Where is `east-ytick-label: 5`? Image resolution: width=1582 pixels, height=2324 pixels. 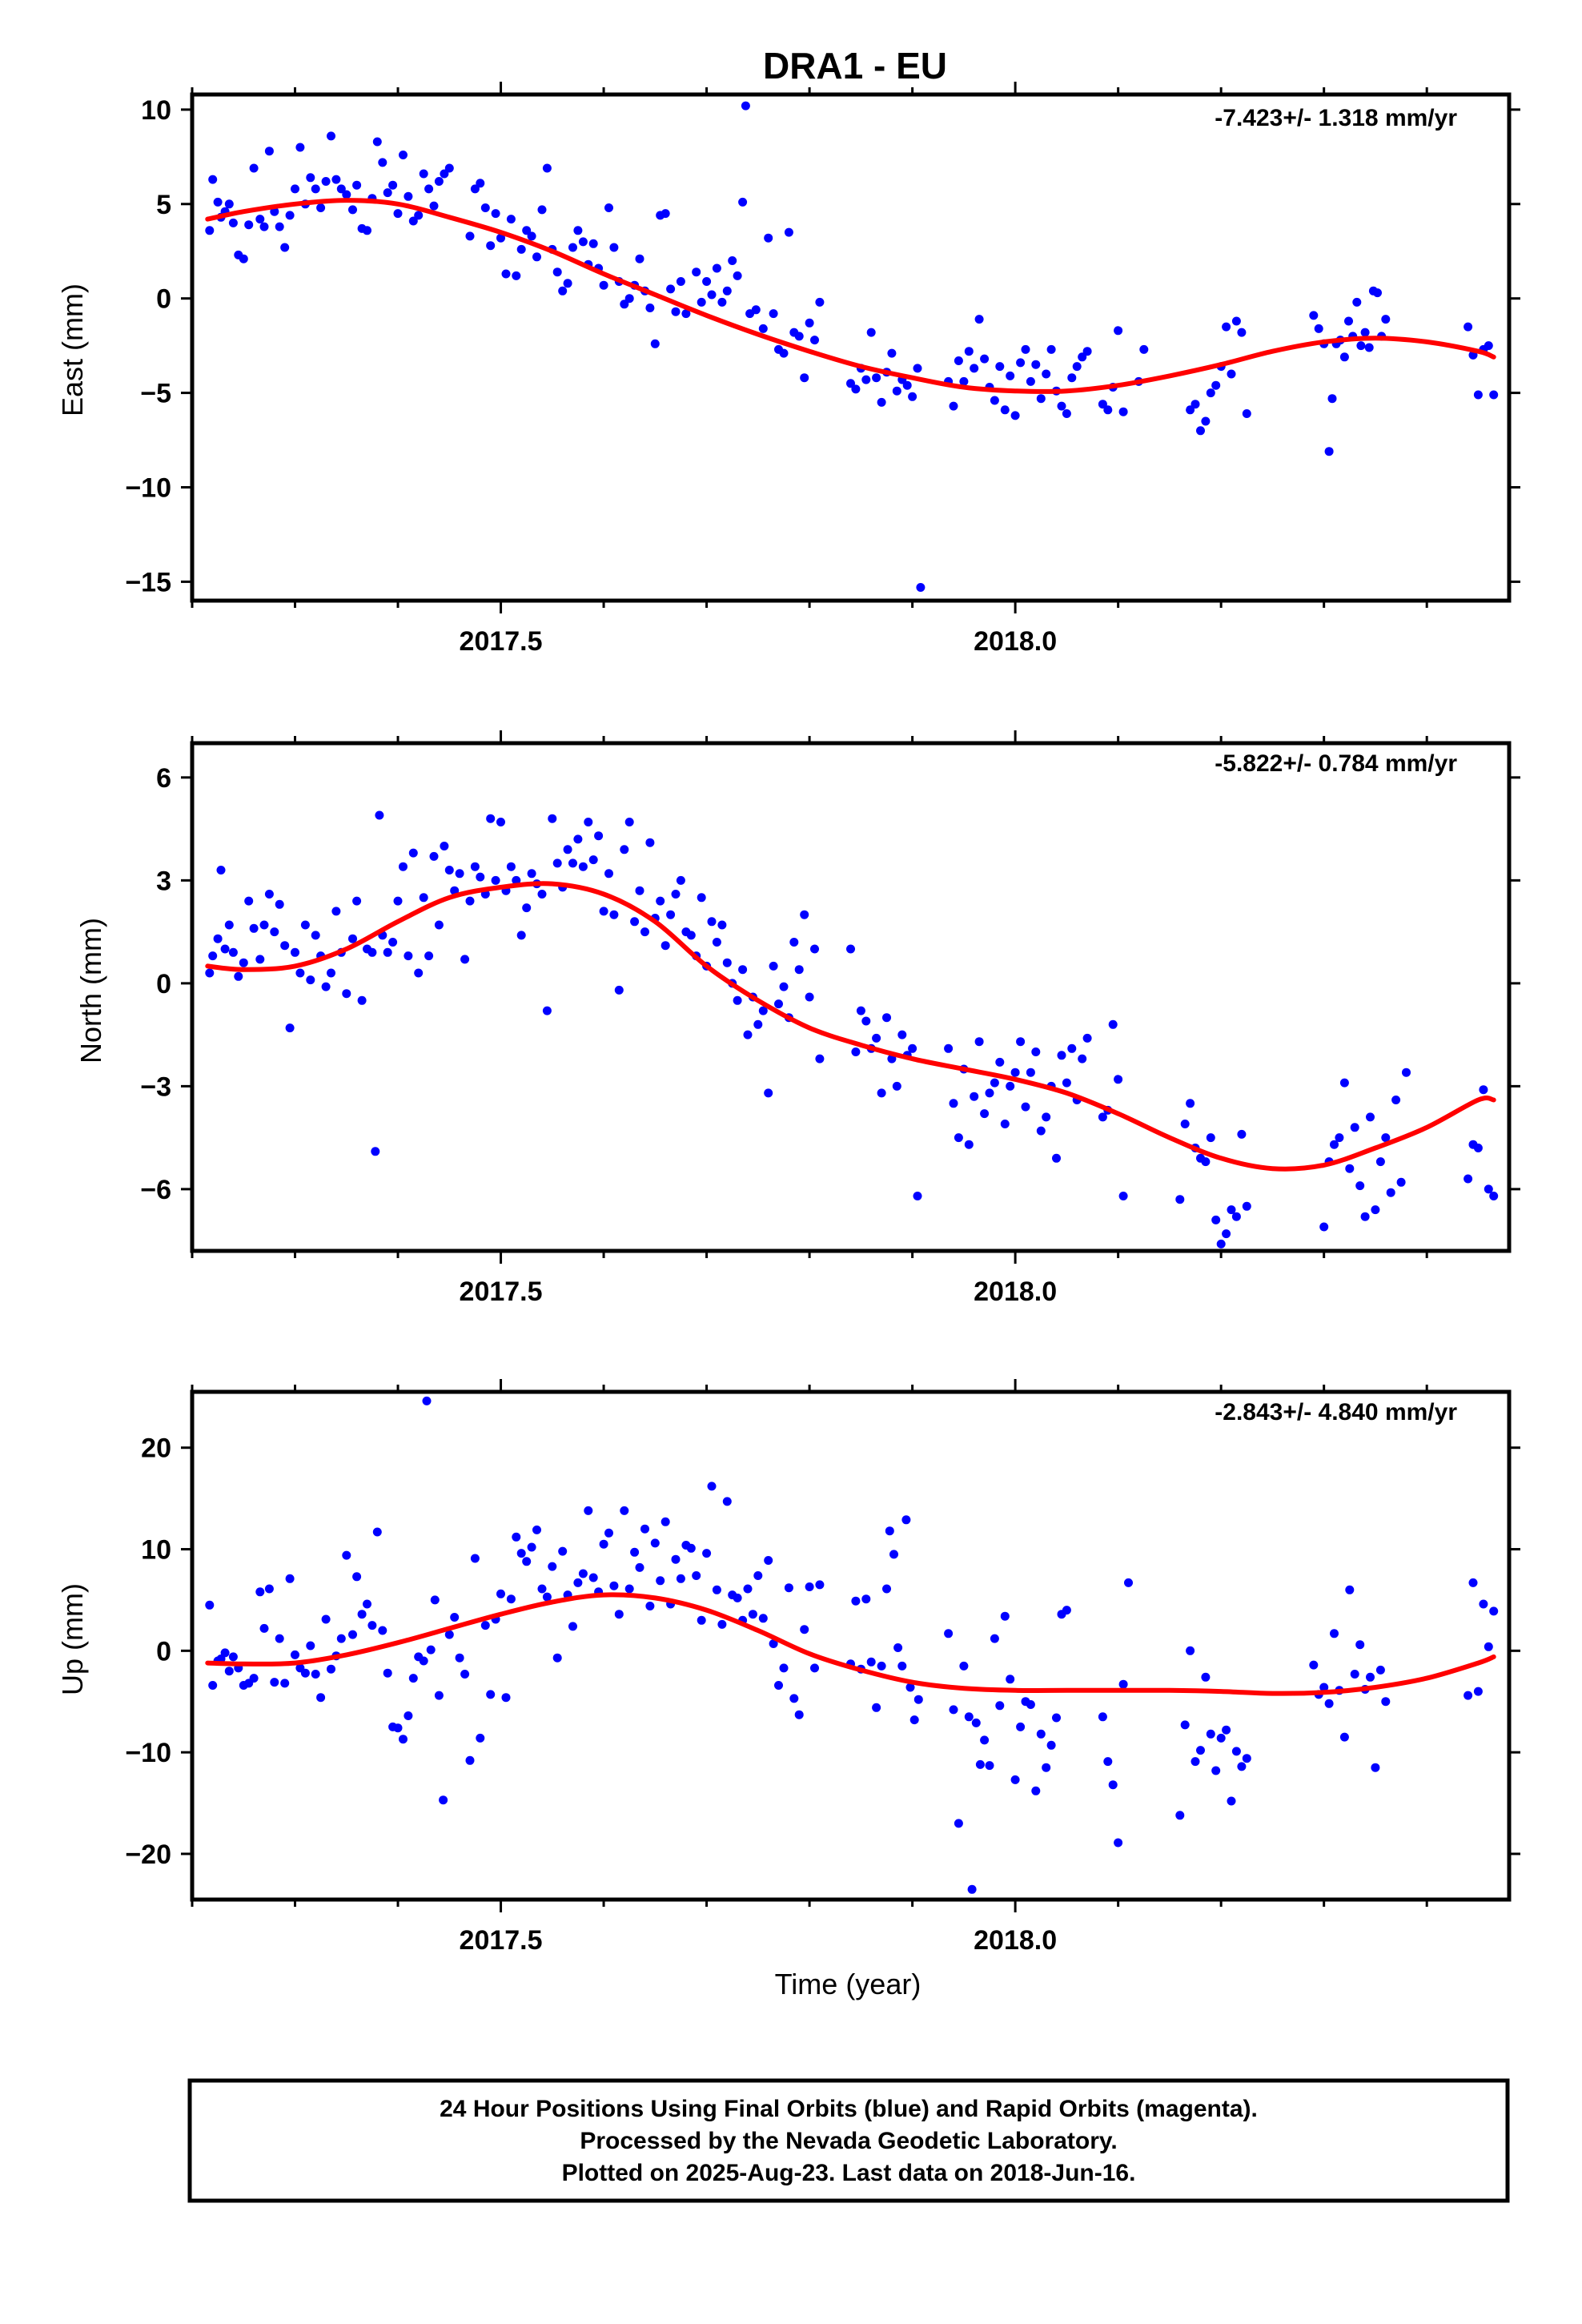
east-ytick-label: 5 is located at coordinates (164, 205).